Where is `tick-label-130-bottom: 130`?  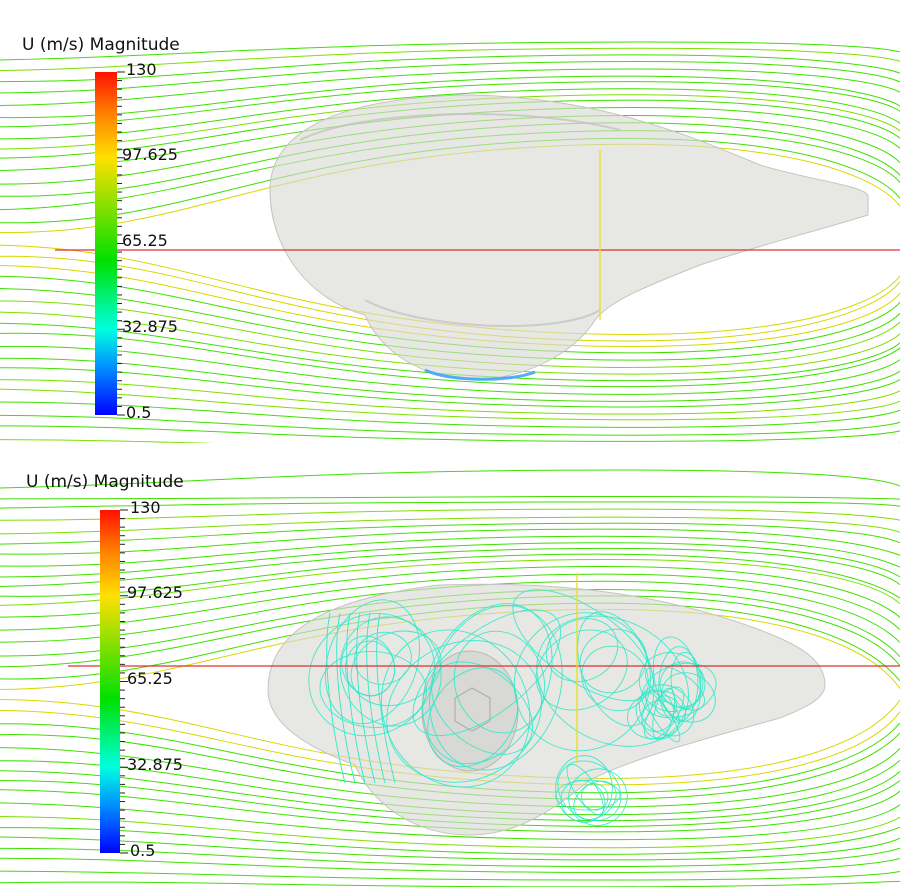 tick-label-130-bottom: 130 is located at coordinates (145, 507).